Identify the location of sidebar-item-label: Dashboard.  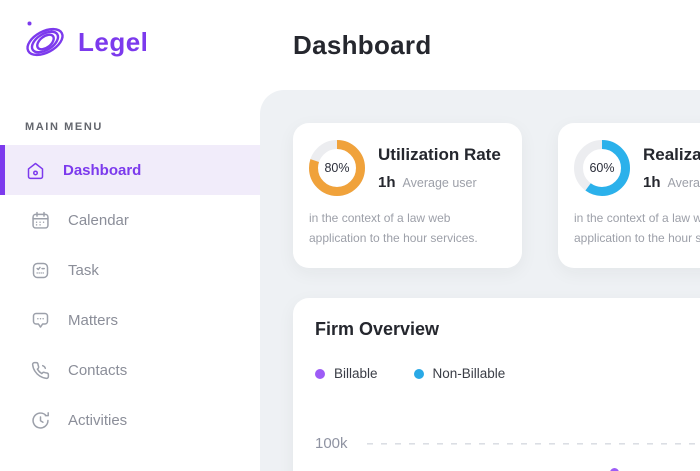
(102, 170).